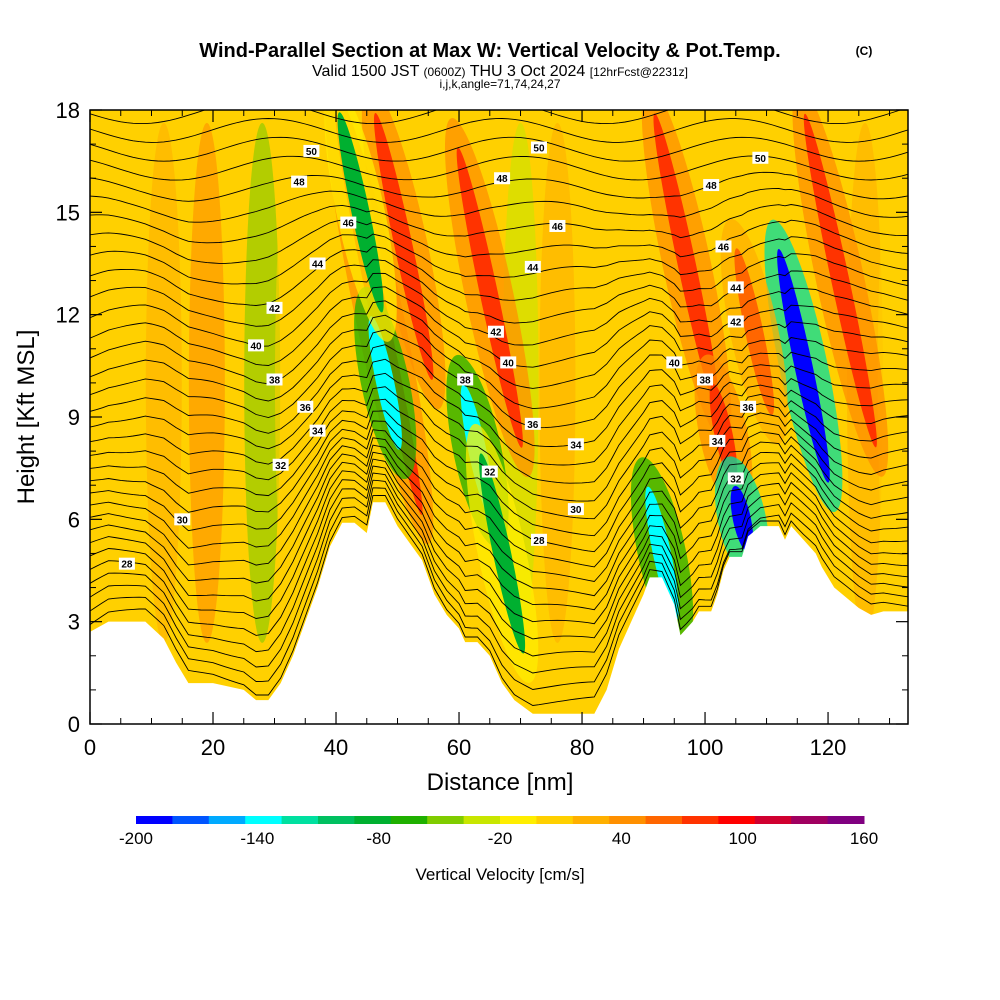 This screenshot has width=1000, height=1000. I want to click on theta-contour-label: 40, so click(256, 345).